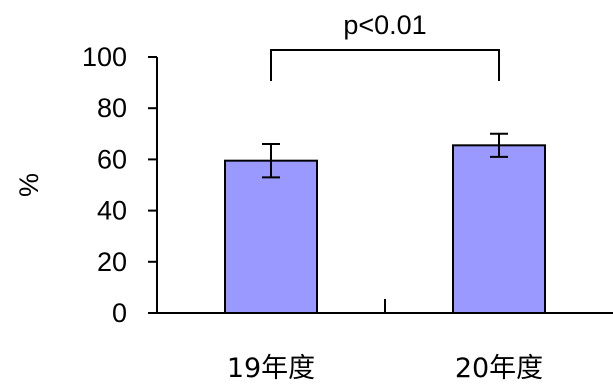 Image resolution: width=613 pixels, height=386 pixels. What do you see at coordinates (385, 65) in the screenshot?
I see `significance-bracket-line` at bounding box center [385, 65].